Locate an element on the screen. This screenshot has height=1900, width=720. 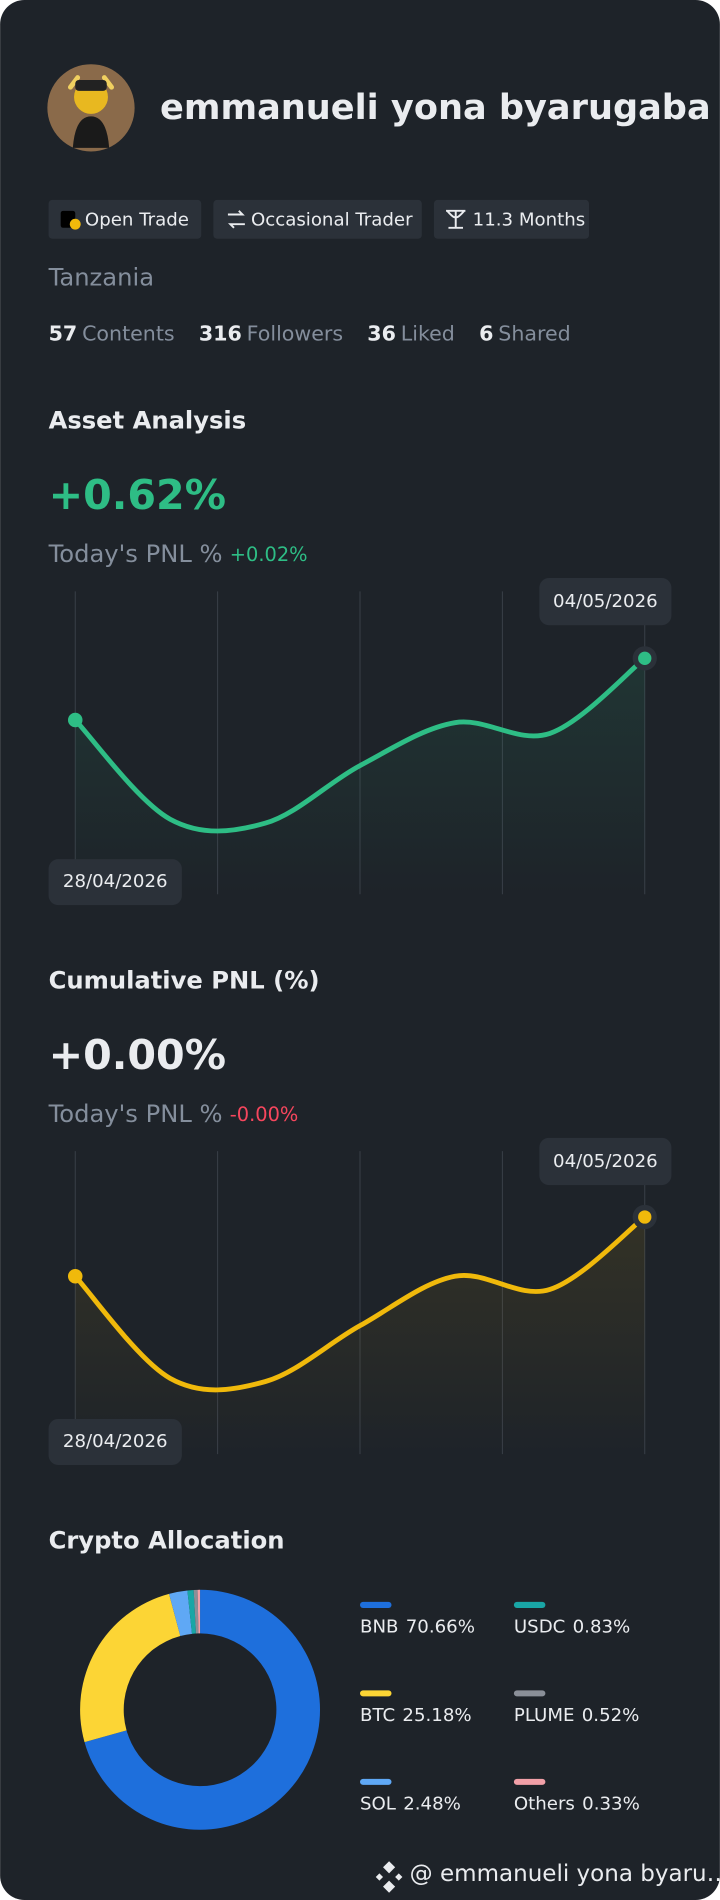
stats-row: 57 Contents 316 Followers 36 Liked 6 Shared is located at coordinates (310, 333).